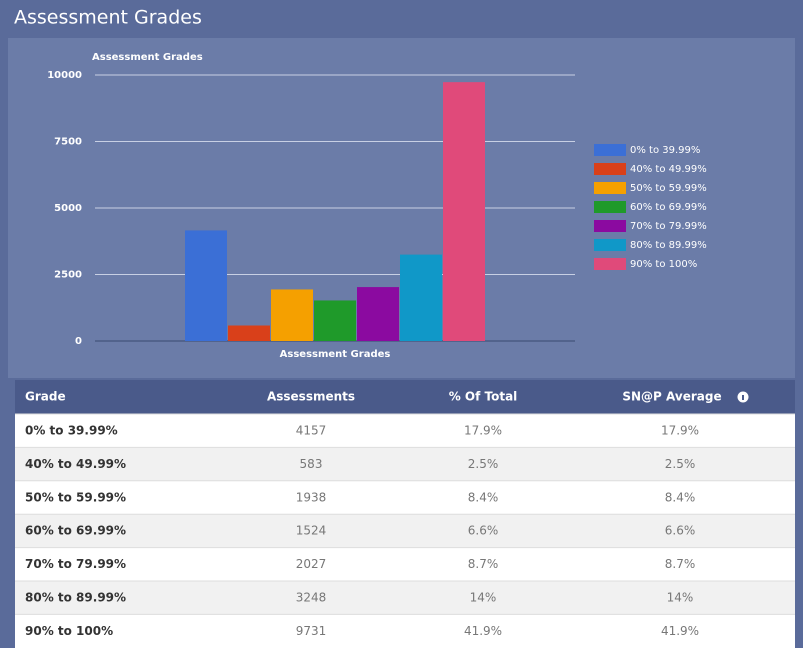  Describe the element at coordinates (311, 397) in the screenshot. I see `column-header: Assessments` at that location.